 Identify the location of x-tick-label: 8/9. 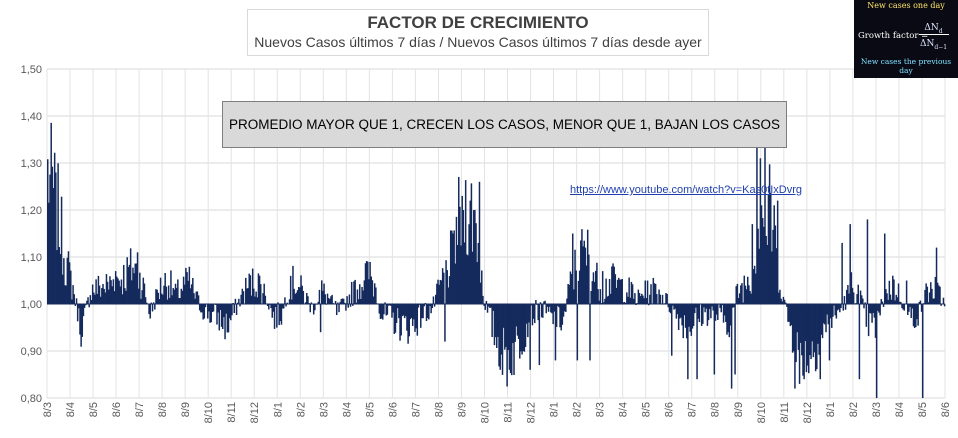
(462, 409).